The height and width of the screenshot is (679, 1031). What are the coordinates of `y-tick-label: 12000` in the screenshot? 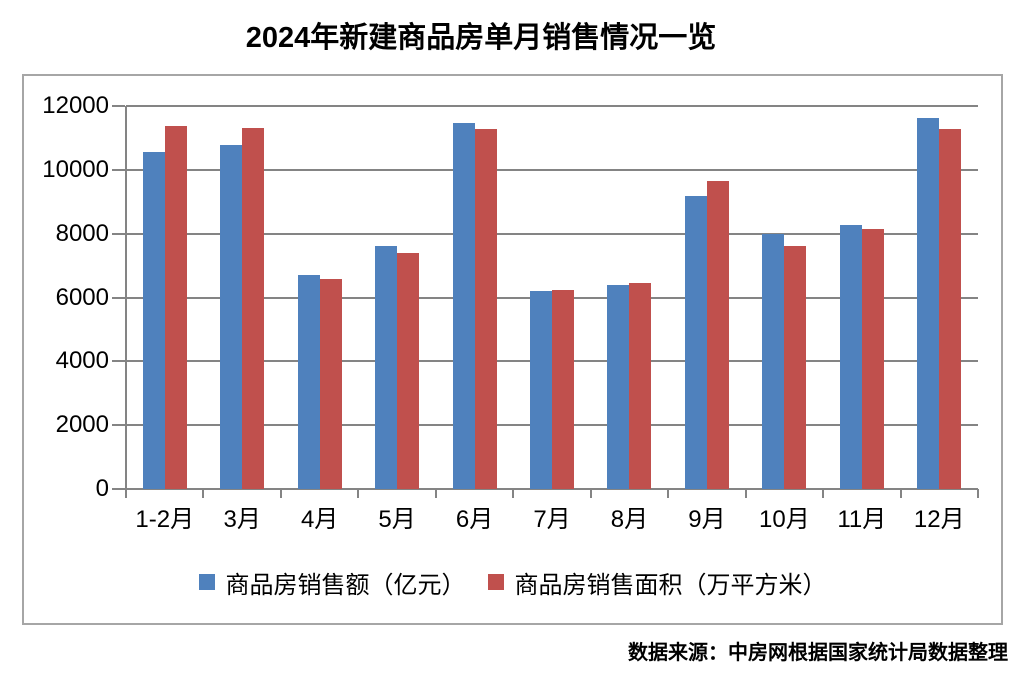 It's located at (75, 105).